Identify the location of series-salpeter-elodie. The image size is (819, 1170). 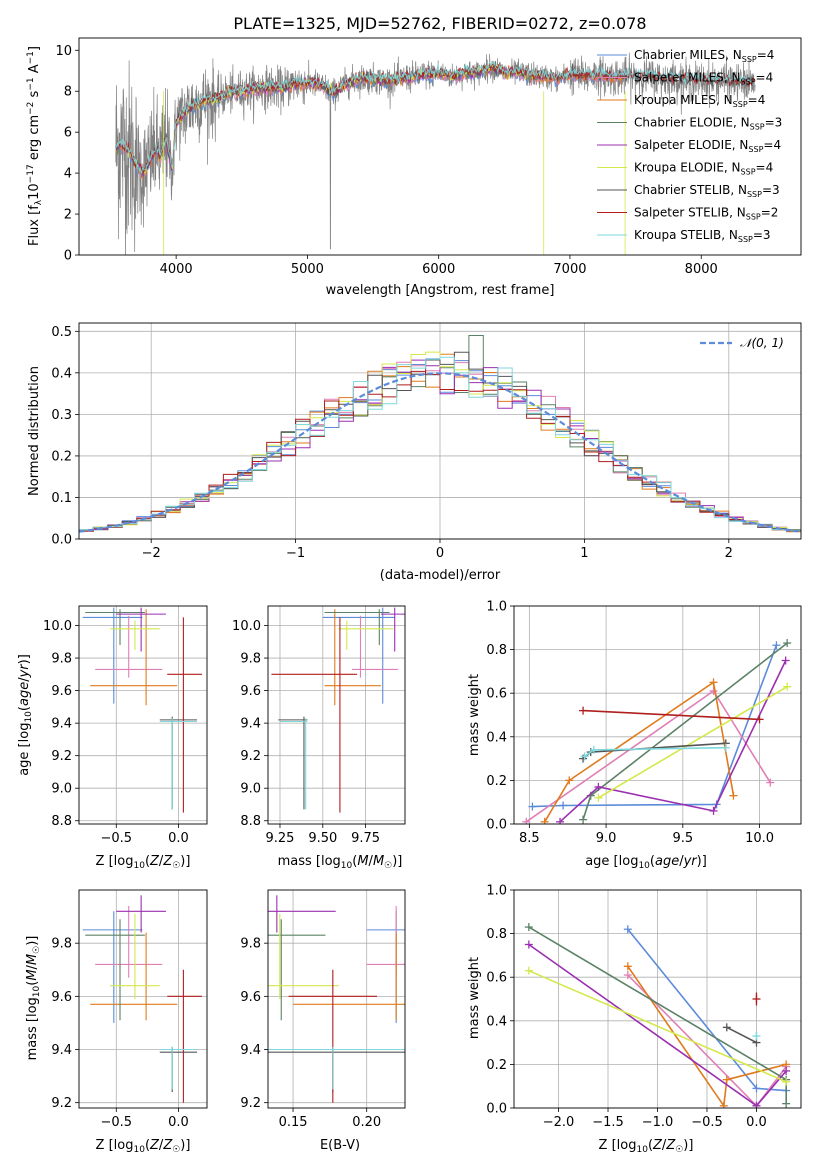
(657, 1024).